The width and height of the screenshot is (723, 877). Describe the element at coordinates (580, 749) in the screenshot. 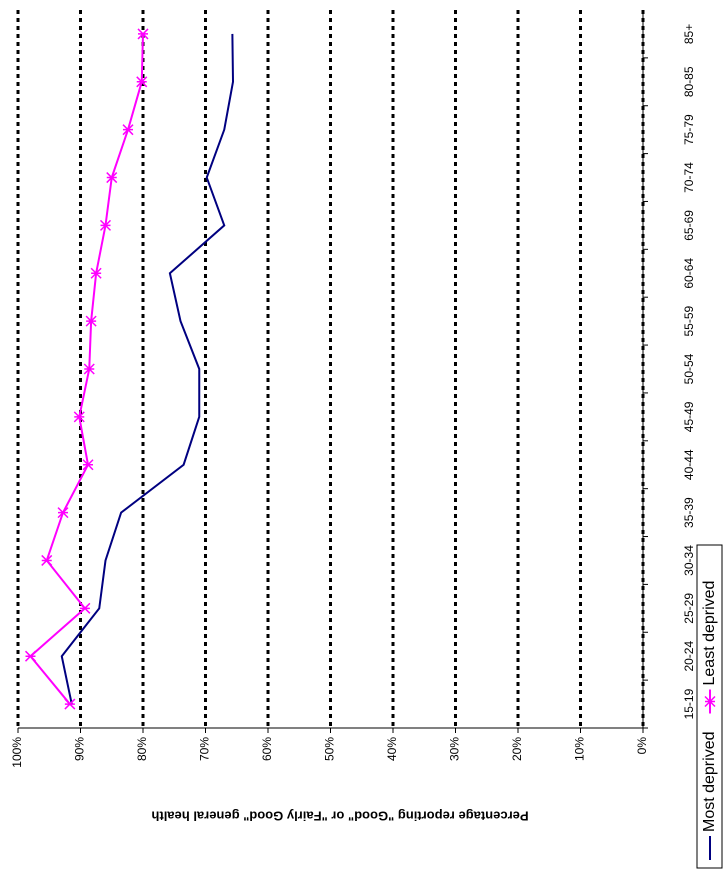

I see `y-tick-label: 10%` at that location.